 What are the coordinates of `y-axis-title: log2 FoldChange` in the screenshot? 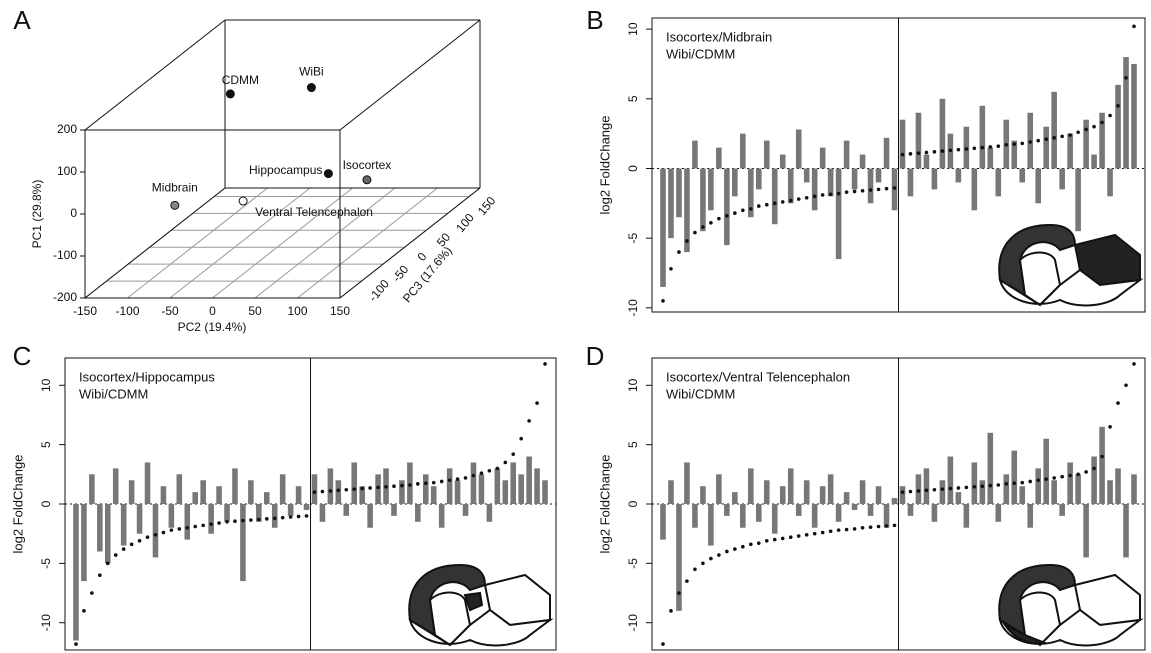 It's located at (604, 503).